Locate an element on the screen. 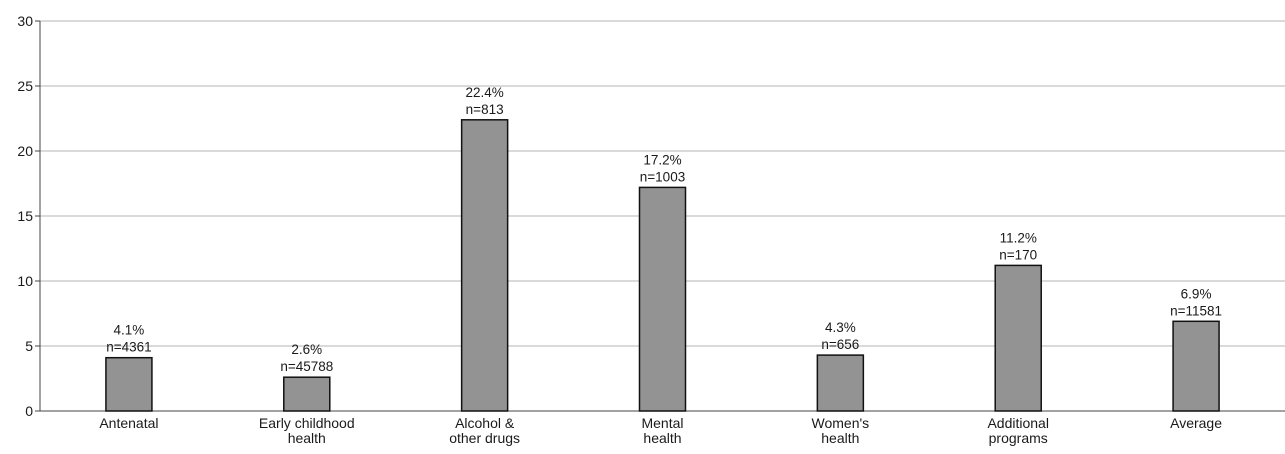 This screenshot has width=1285, height=454. x-category-label: Antenatal is located at coordinates (128, 423).